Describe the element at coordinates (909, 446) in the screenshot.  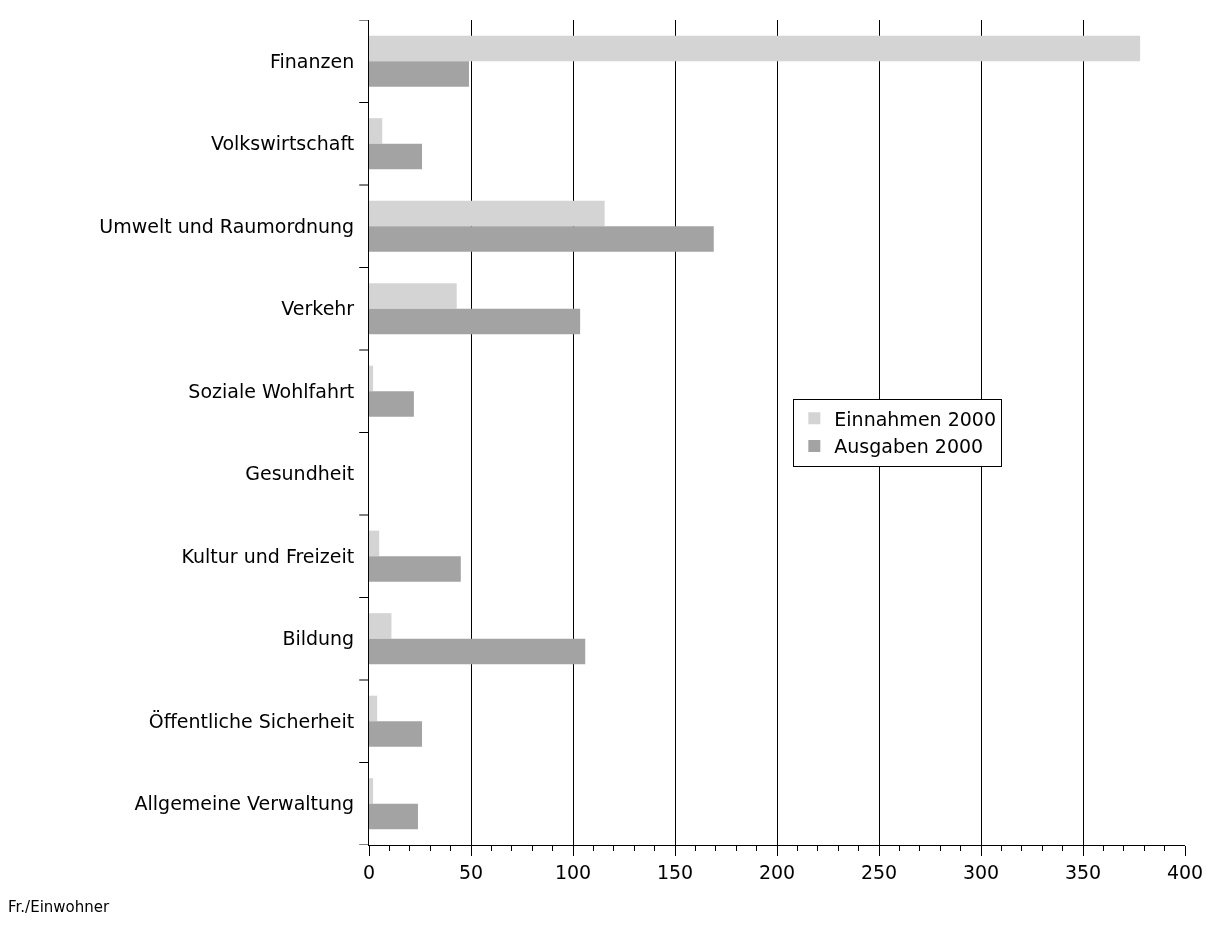
I see `legend-label: Ausgaben 2000` at that location.